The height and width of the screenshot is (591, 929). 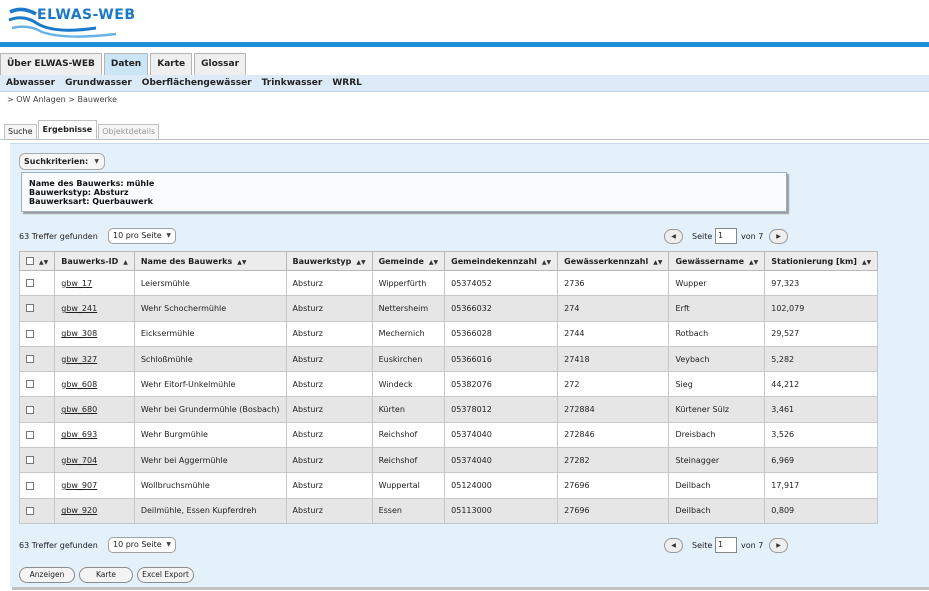 What do you see at coordinates (821, 261) in the screenshot?
I see `column-header: Stationierung [km] ▲▼` at bounding box center [821, 261].